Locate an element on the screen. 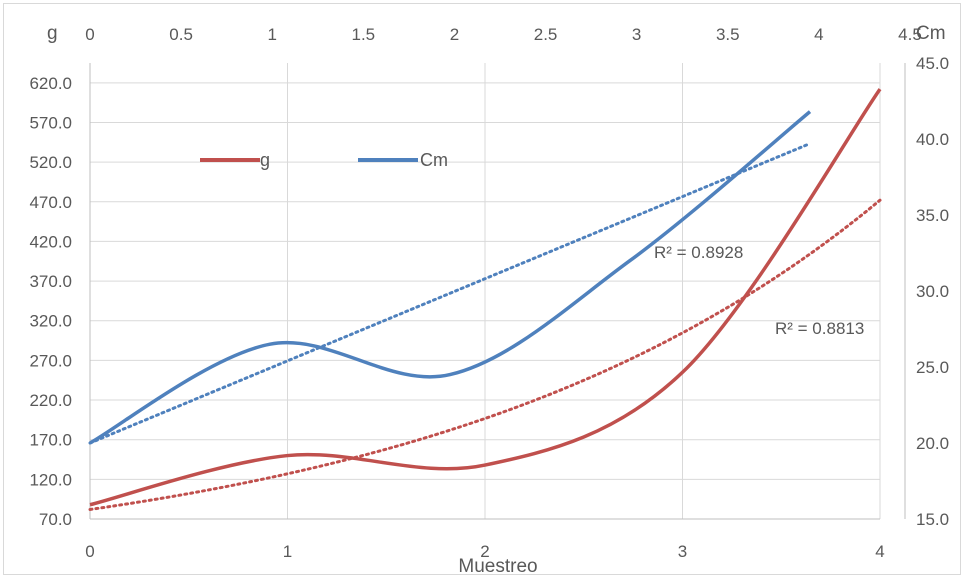 The width and height of the screenshot is (966, 579). legend-label-g: g is located at coordinates (265, 160).